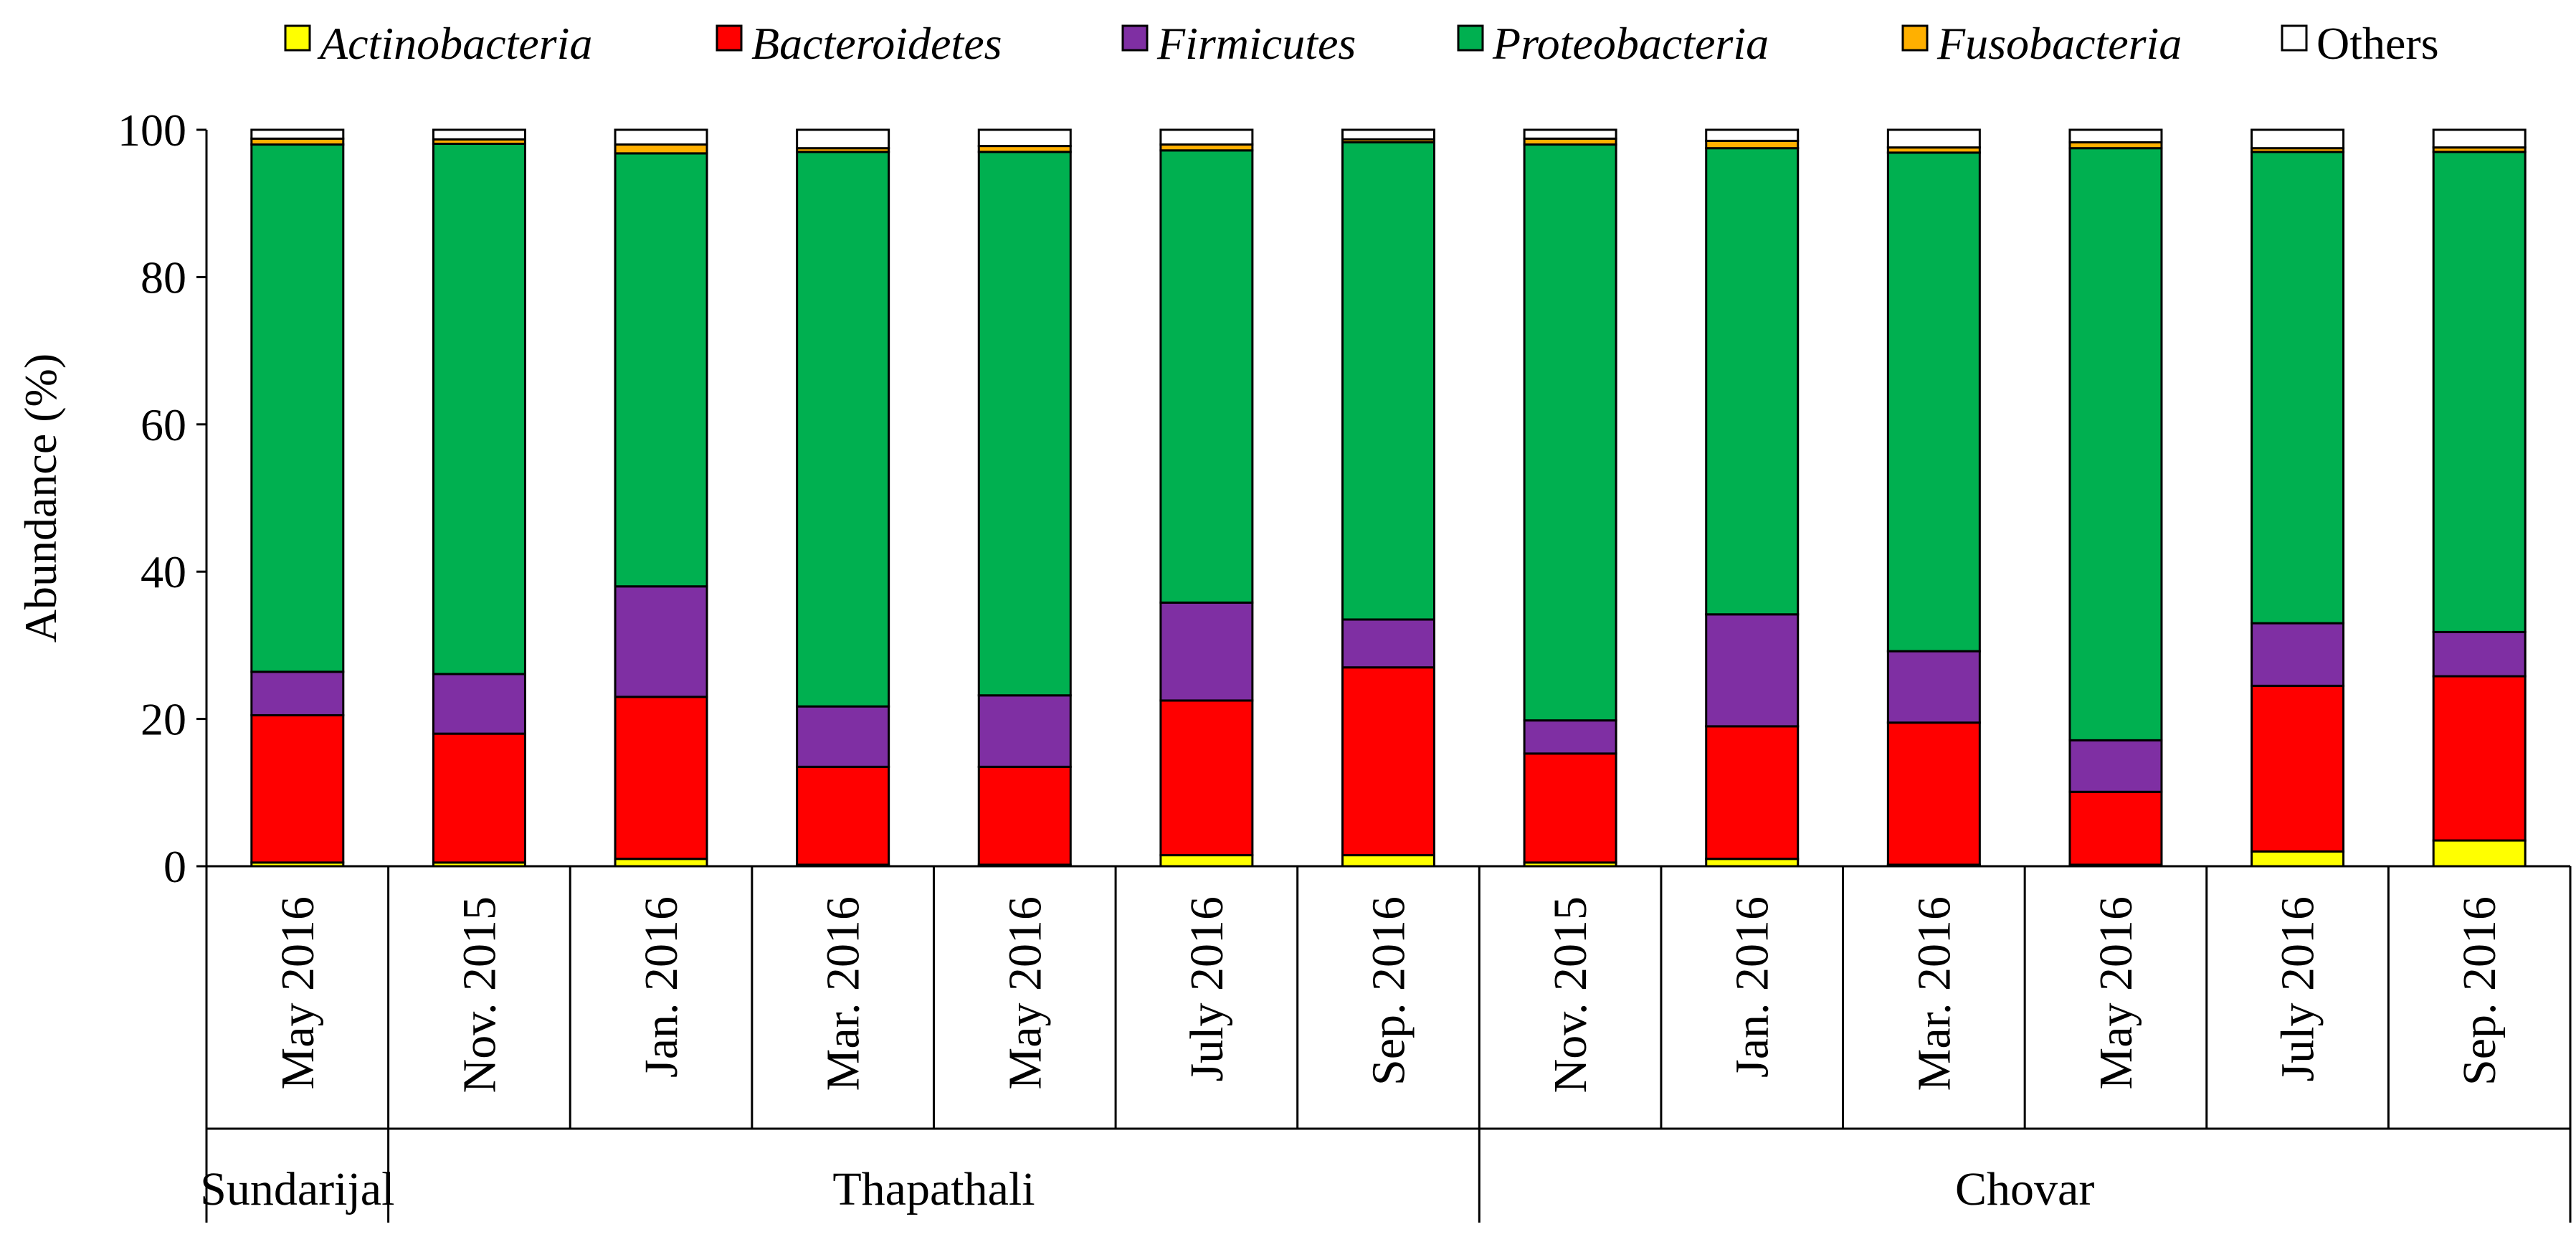  Describe the element at coordinates (2025, 1189) in the screenshot. I see `group-label: Chovar` at that location.